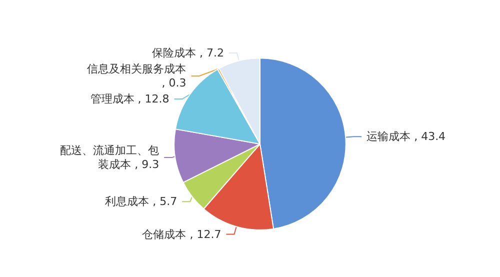  What do you see at coordinates (141, 201) in the screenshot?
I see `slice-label: 利息成本 , 5.7` at bounding box center [141, 201].